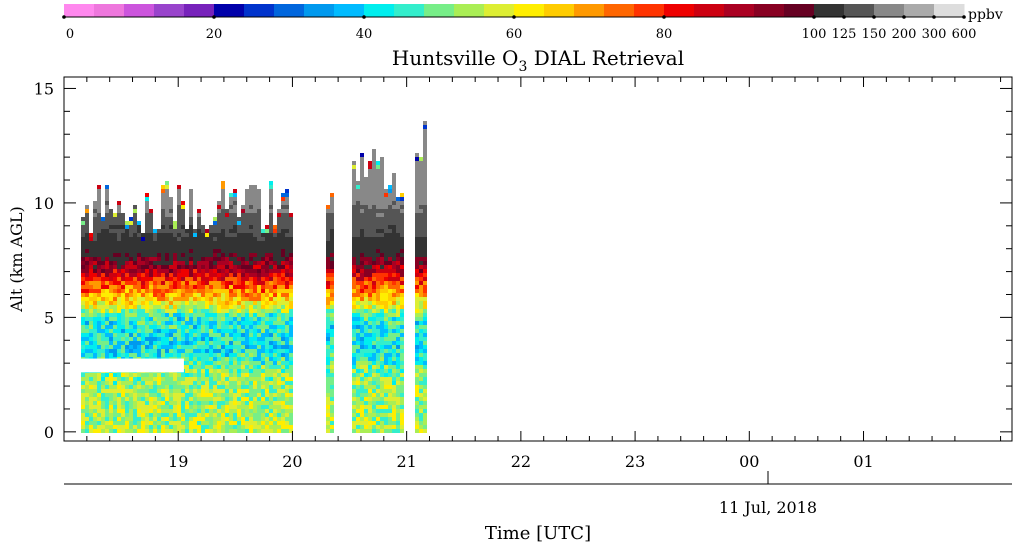 The width and height of the screenshot is (1029, 547). I want to click on chart-title: Huntsville O3 DIAL Retrieval, so click(538, 60).